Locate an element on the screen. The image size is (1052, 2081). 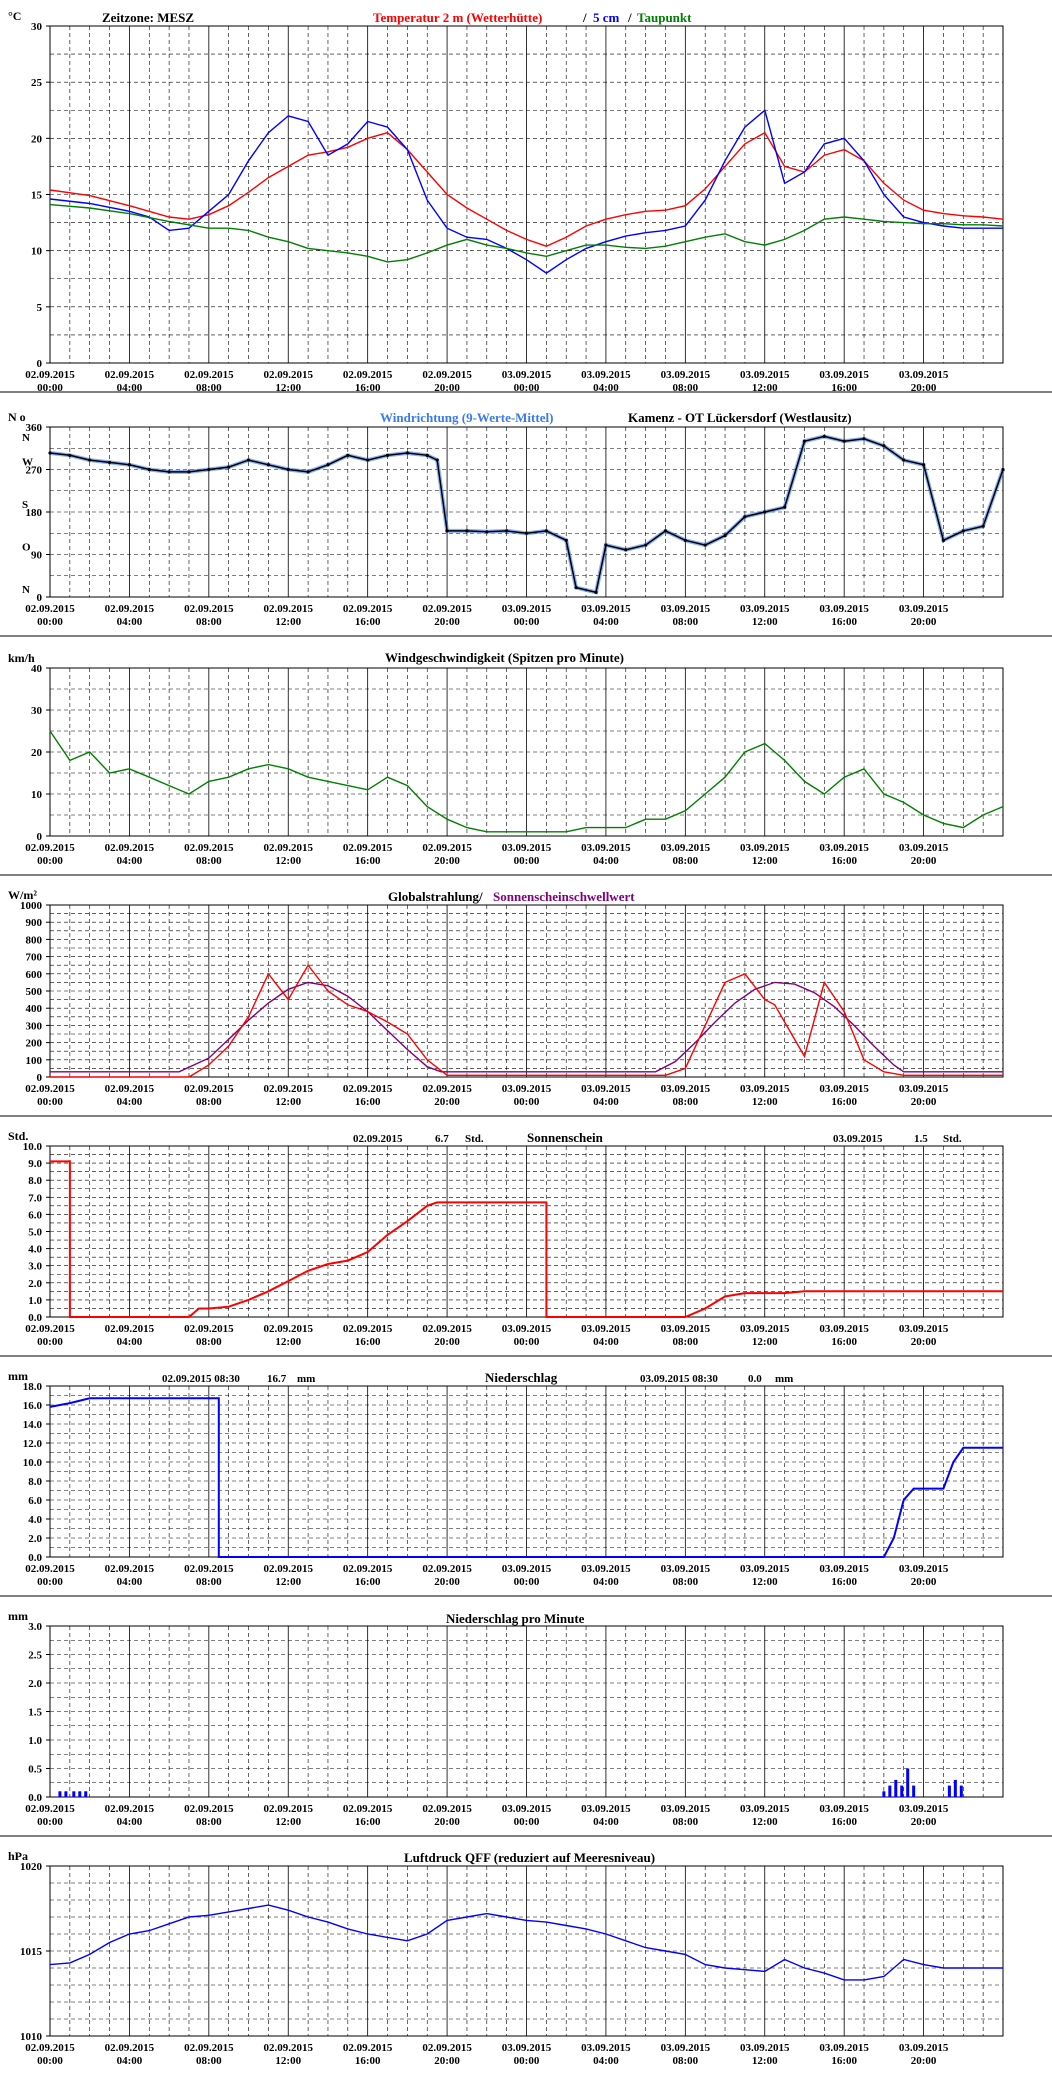
y-tick-label: 6.0 is located at coordinates (35, 1501).